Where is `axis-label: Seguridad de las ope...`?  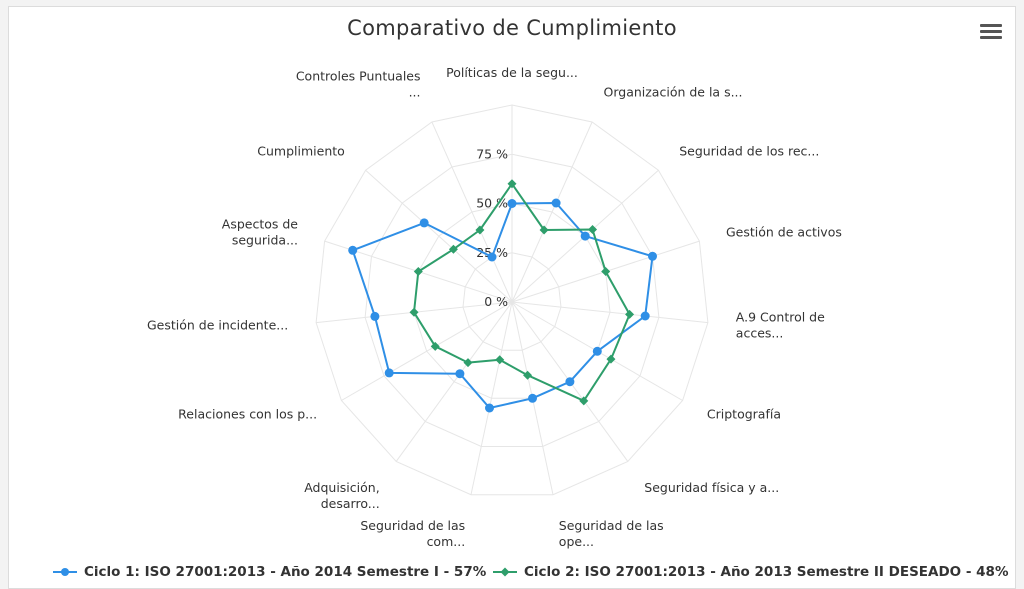 axis-label: Seguridad de las ope... is located at coordinates (611, 533).